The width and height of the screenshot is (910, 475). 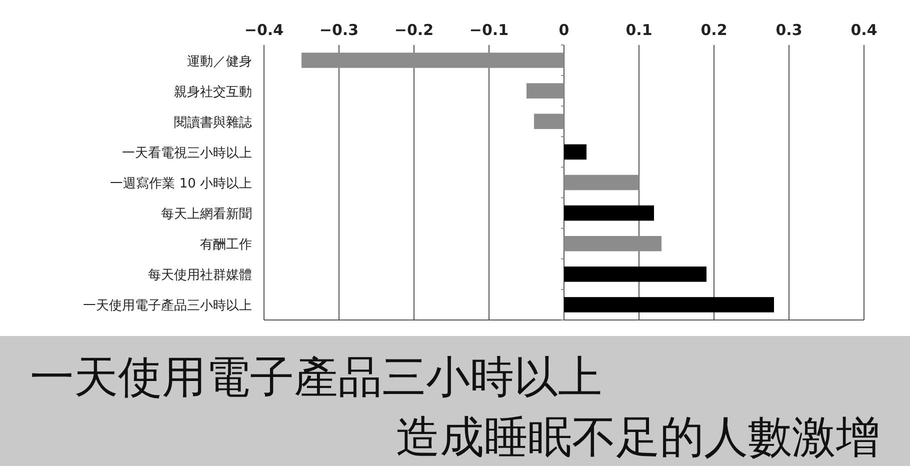 I want to click on x-tick-label: 0.3, so click(x=789, y=30).